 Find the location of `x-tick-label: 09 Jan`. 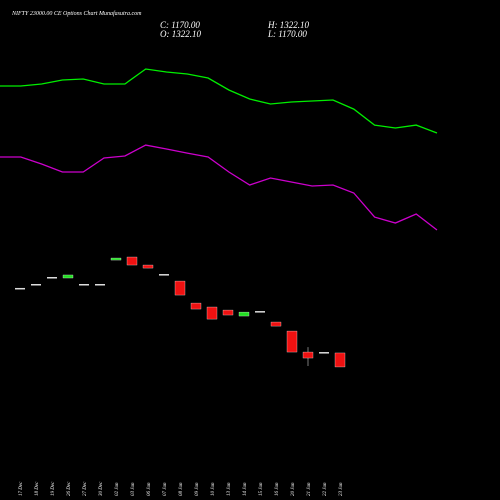

x-tick-label: 09 Jan is located at coordinates (197, 489).